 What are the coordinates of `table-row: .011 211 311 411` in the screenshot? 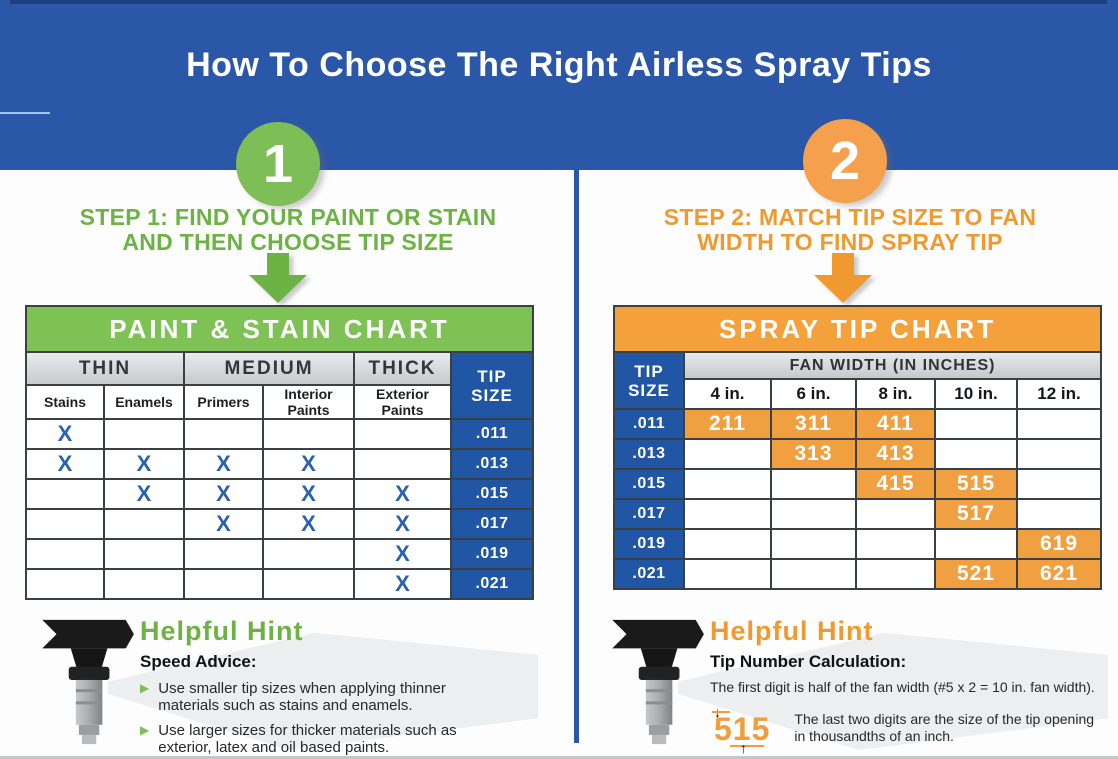 It's located at (858, 424).